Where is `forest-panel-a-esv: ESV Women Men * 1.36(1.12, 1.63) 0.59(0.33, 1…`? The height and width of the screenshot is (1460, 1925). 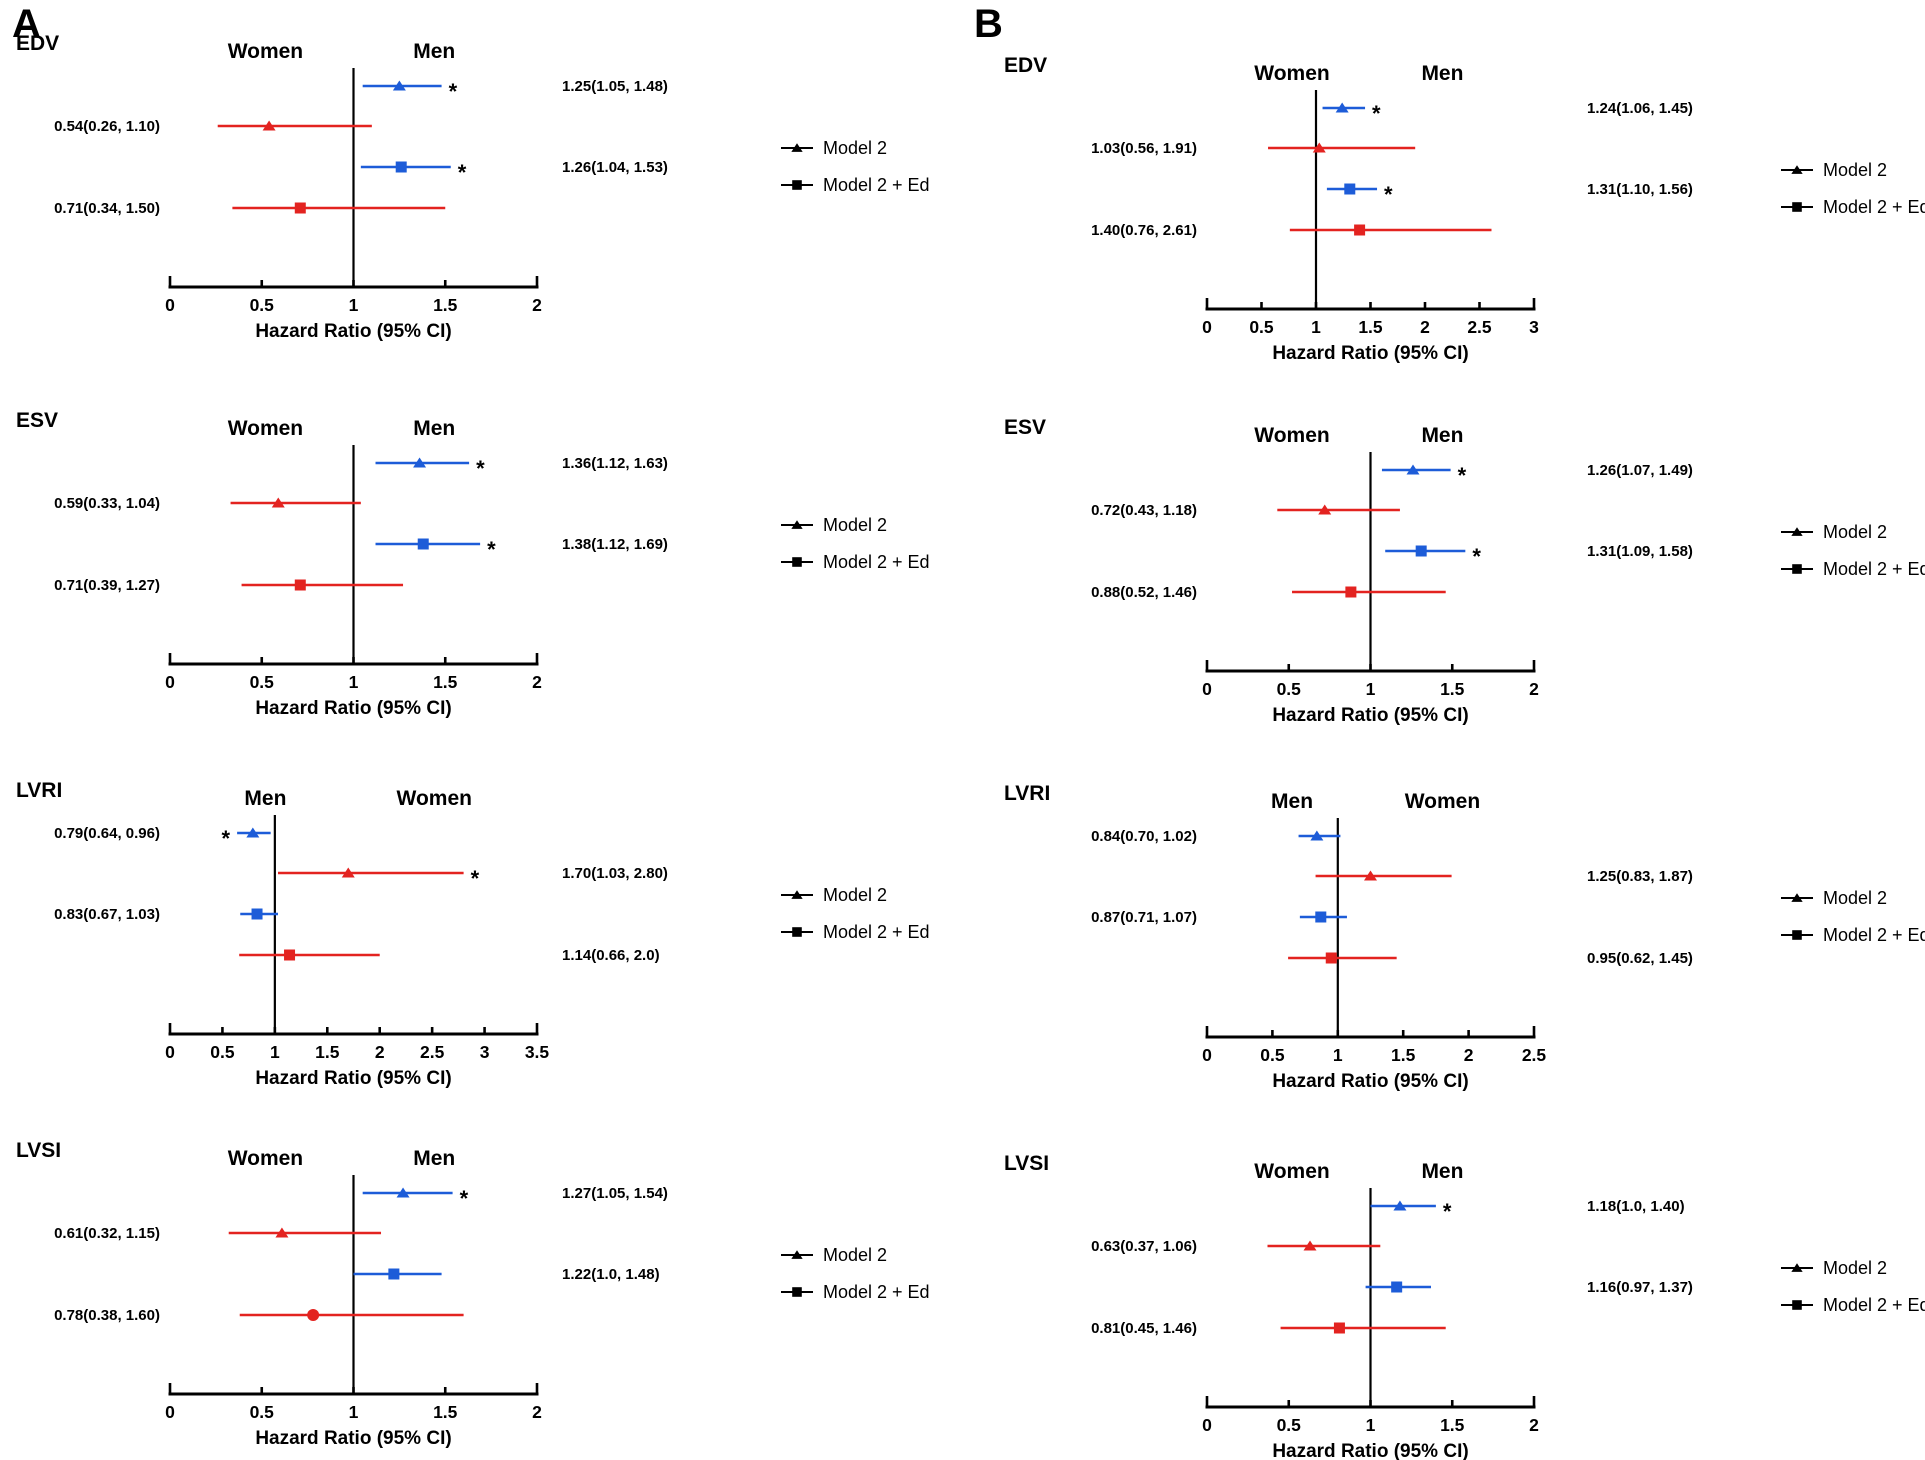
forest-panel-a-esv: ESV Women Men * 1.36(1.12, 1.63) 0.59(0.33, 1… is located at coordinates (473, 564).